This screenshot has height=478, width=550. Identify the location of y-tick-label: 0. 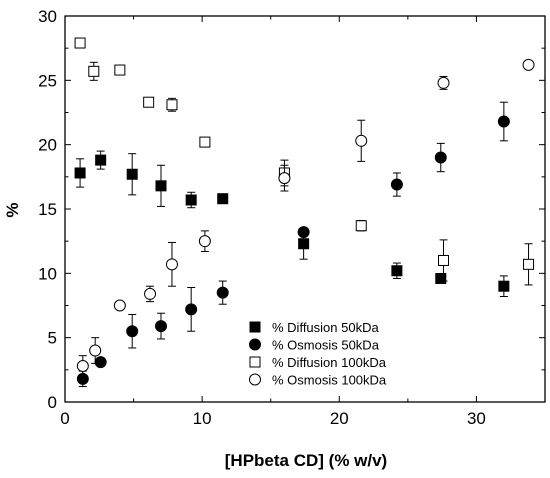
(52, 402).